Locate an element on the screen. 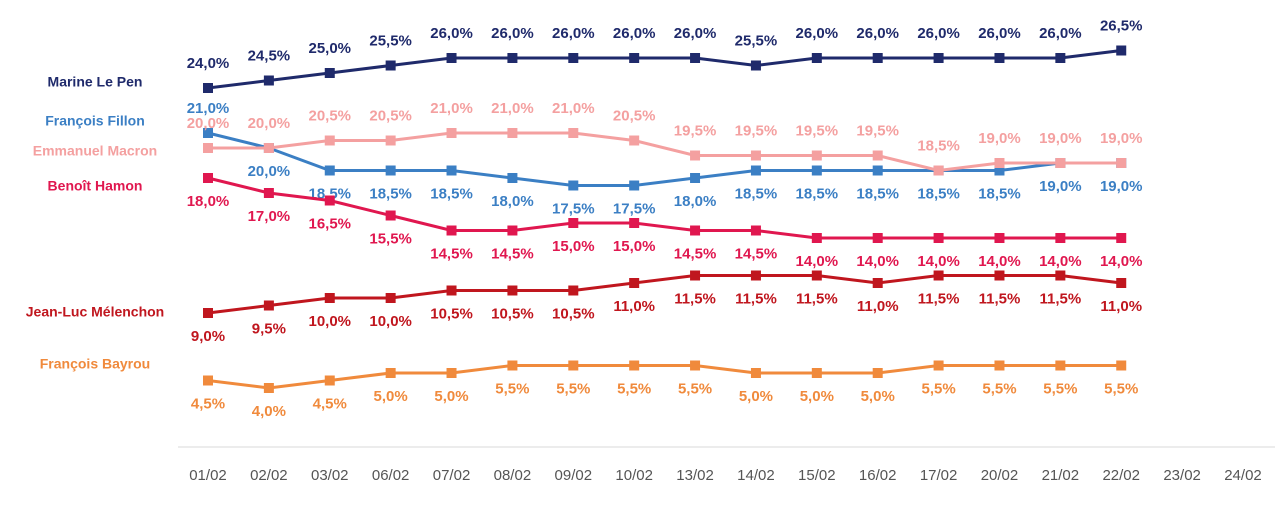 The height and width of the screenshot is (505, 1280). value-label: 24,5% is located at coordinates (269, 55).